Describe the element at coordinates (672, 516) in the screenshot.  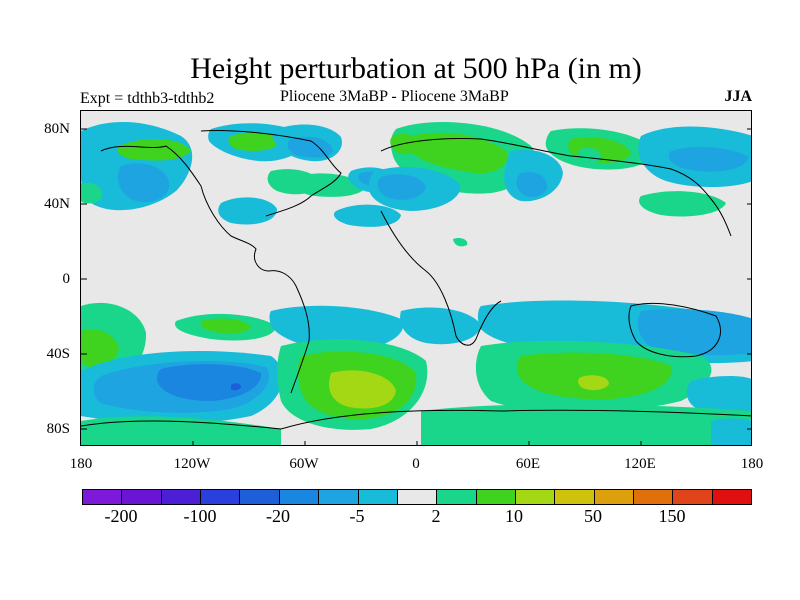
I see `colorbar-label: 150` at that location.